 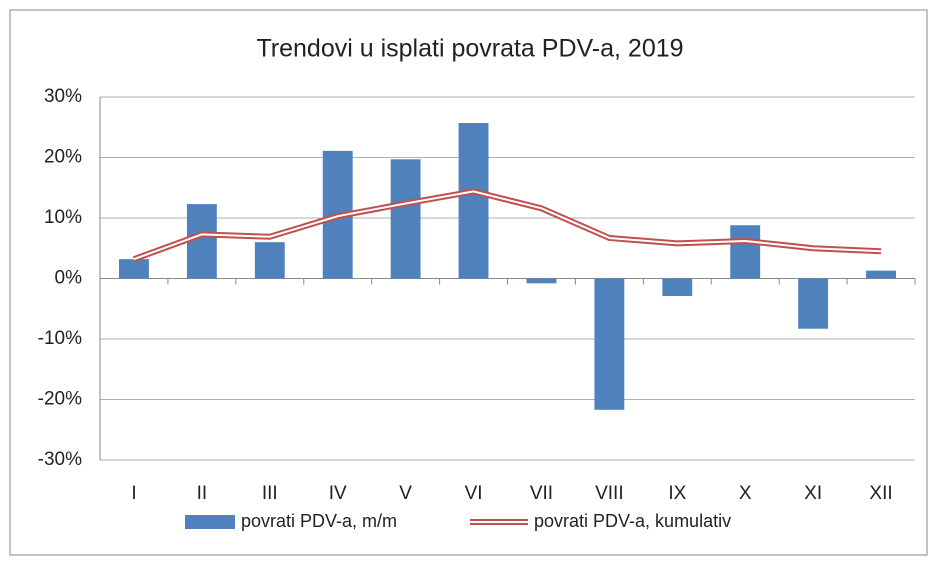 What do you see at coordinates (60, 399) in the screenshot?
I see `y-tick-label: -20%` at bounding box center [60, 399].